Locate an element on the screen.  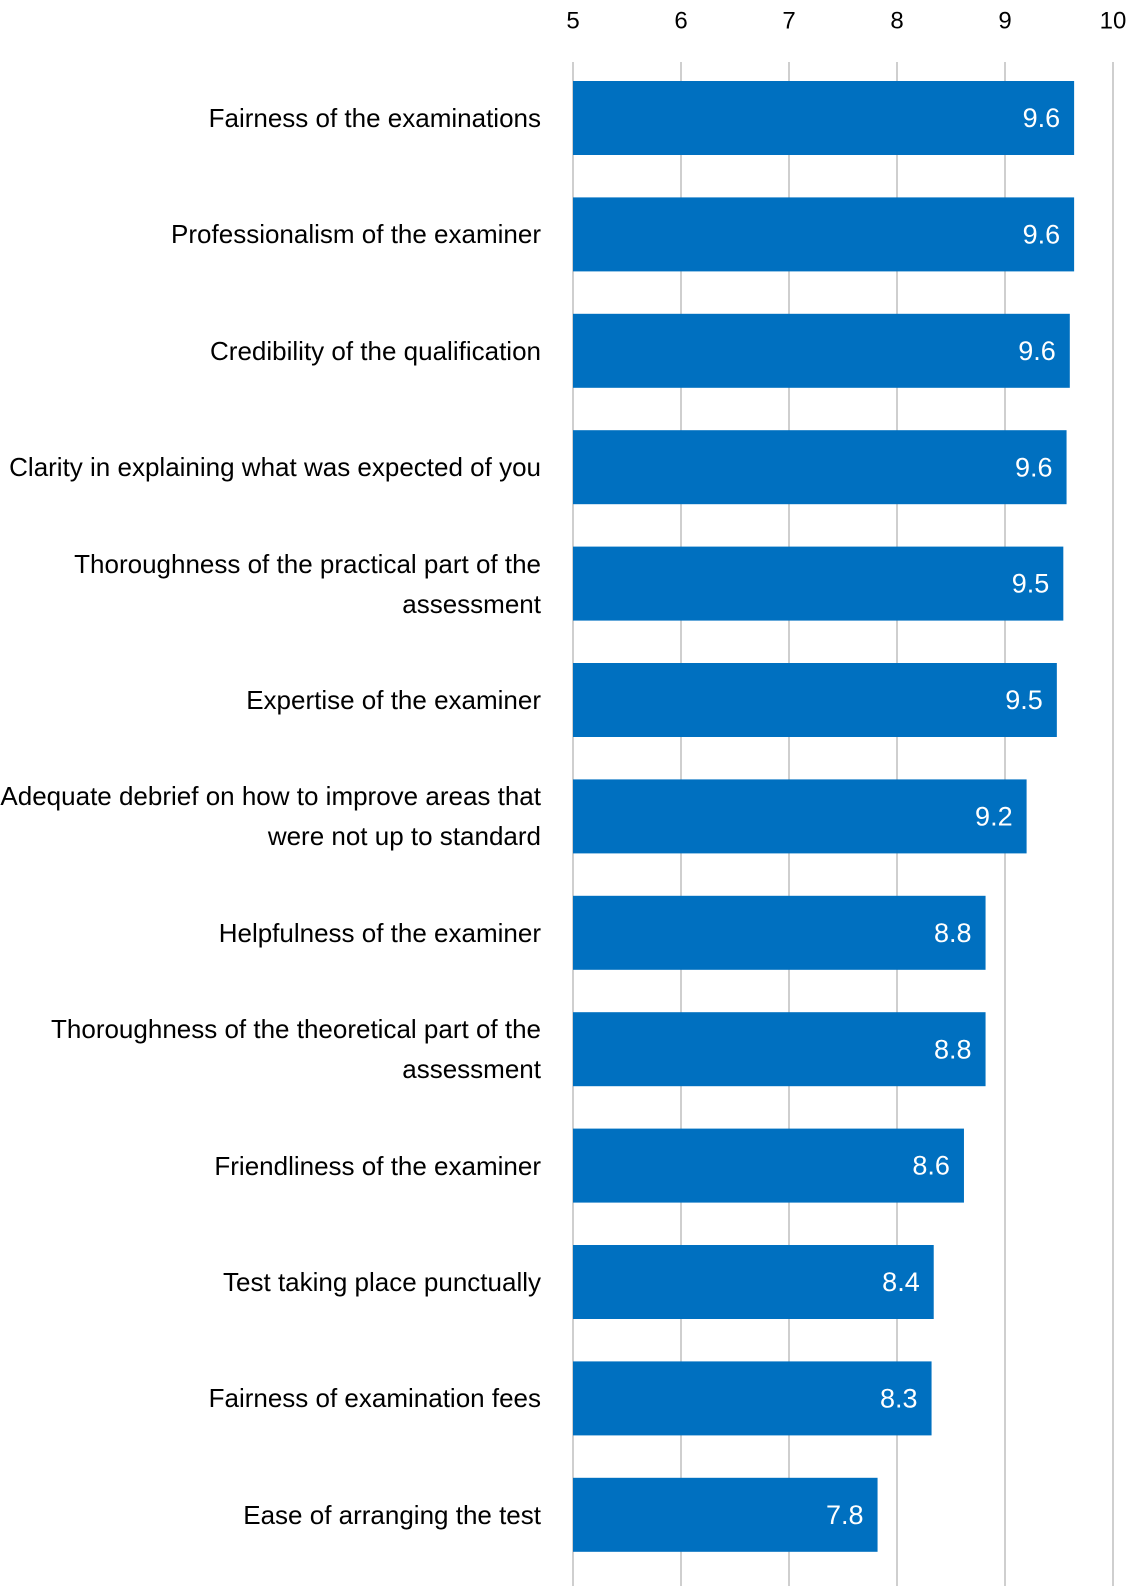
y-tick-label: Ease of arranging the test is located at coordinates (392, 1514).